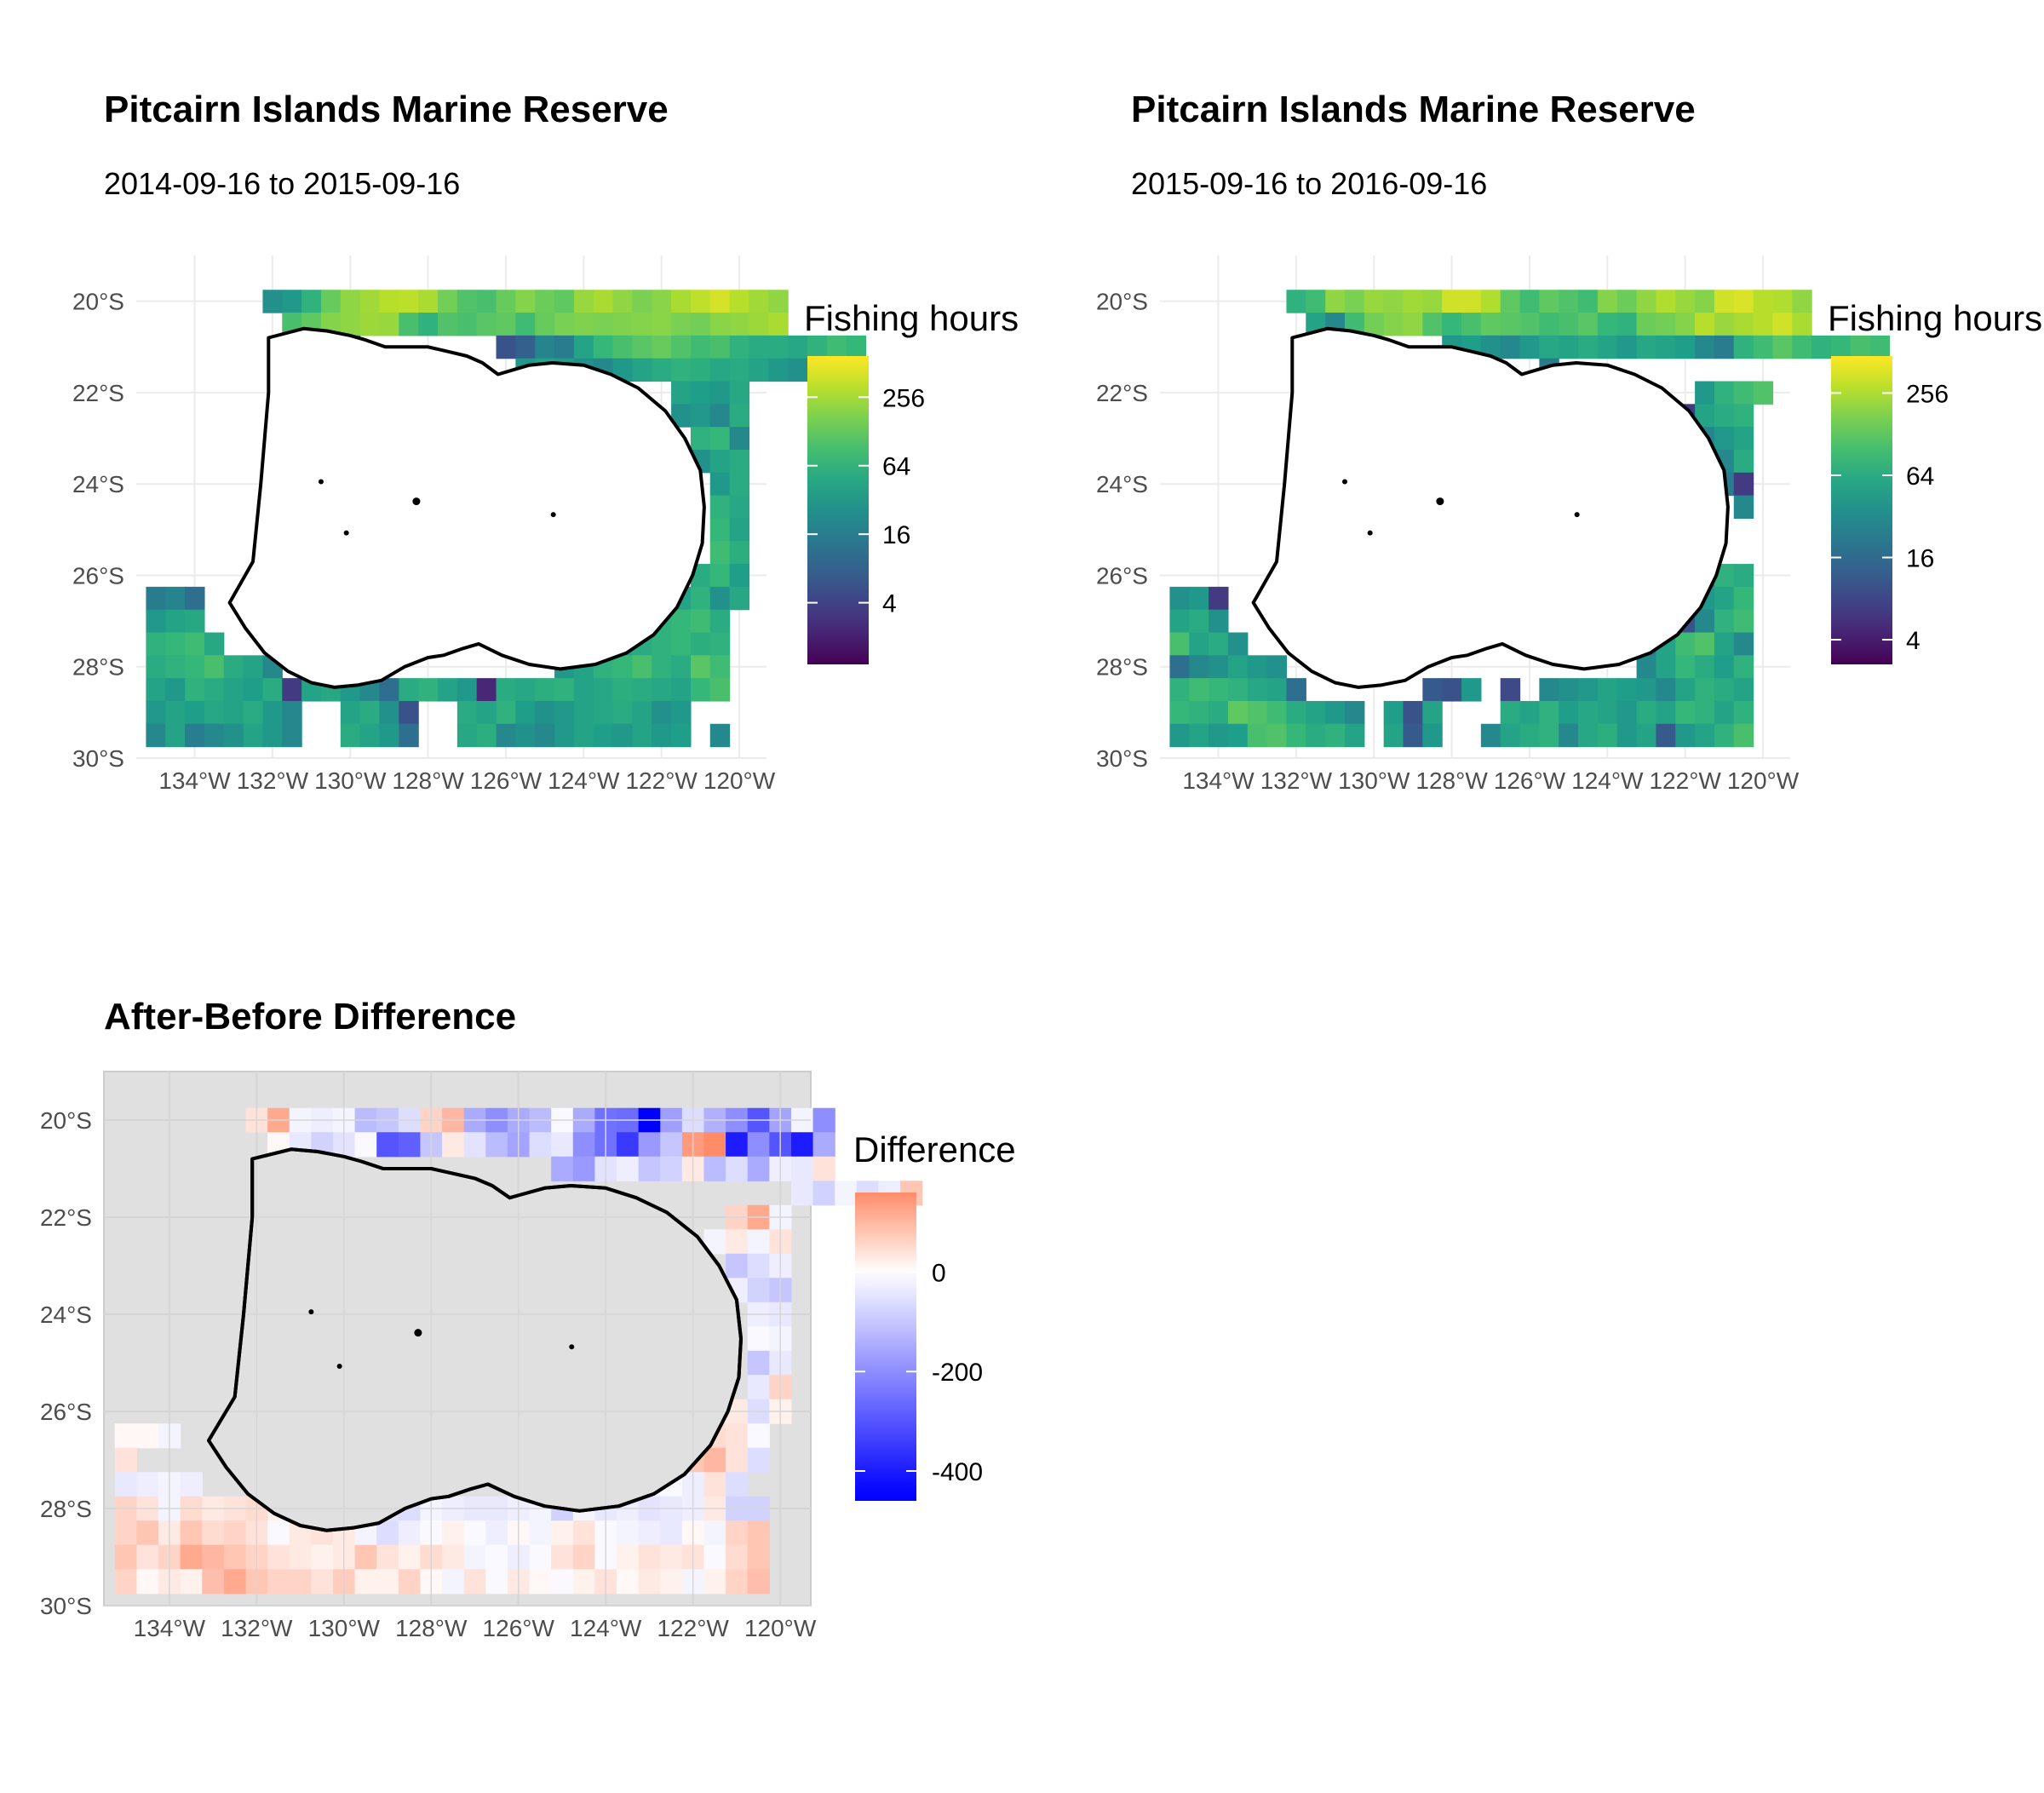 This screenshot has width=2044, height=1793. What do you see at coordinates (889, 604) in the screenshot?
I see `colorbar-label: 4` at bounding box center [889, 604].